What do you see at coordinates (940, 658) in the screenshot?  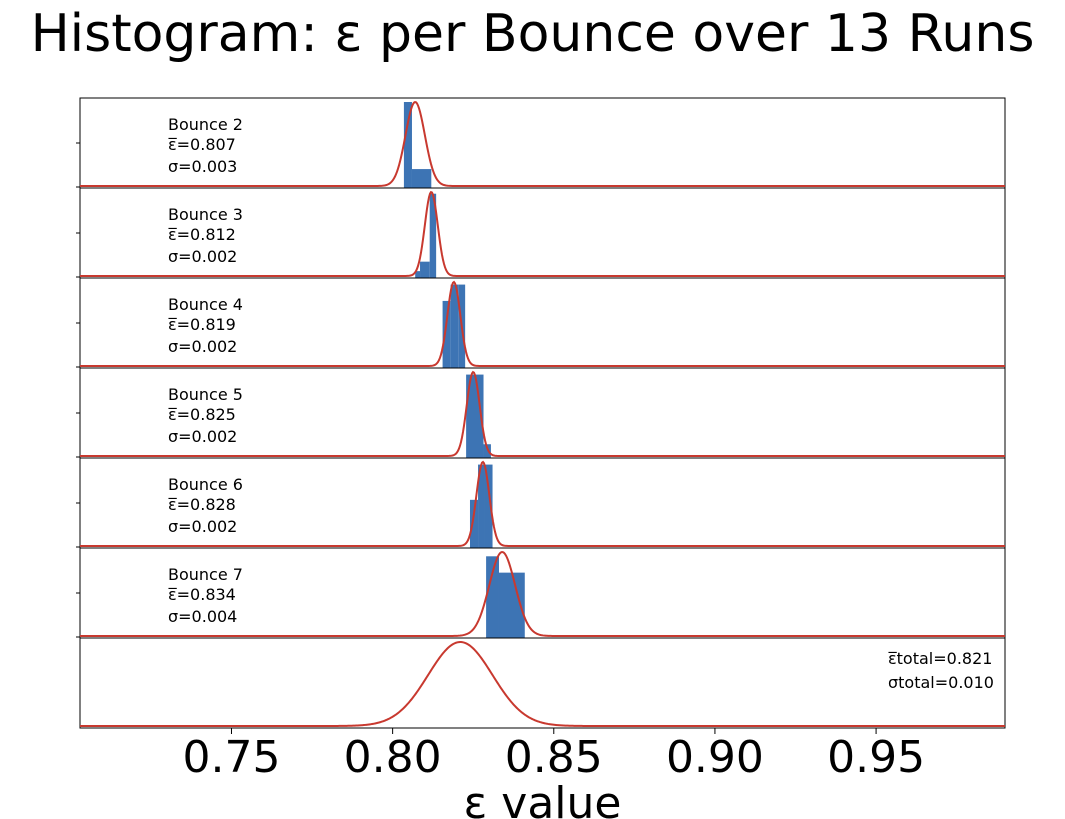 I see `total-mean-label: ε̅total=0.821` at bounding box center [940, 658].